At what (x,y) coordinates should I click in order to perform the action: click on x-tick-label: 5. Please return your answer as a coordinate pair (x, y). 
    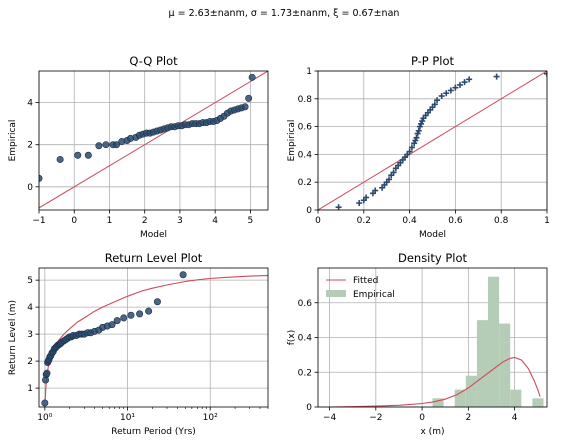
    Looking at the image, I should click on (251, 221).